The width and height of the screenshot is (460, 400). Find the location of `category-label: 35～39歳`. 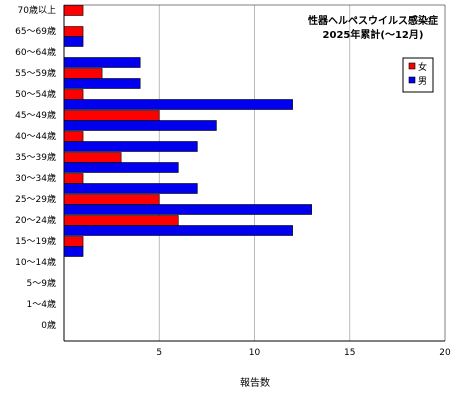

category-label: 35～39歳 is located at coordinates (35, 157).